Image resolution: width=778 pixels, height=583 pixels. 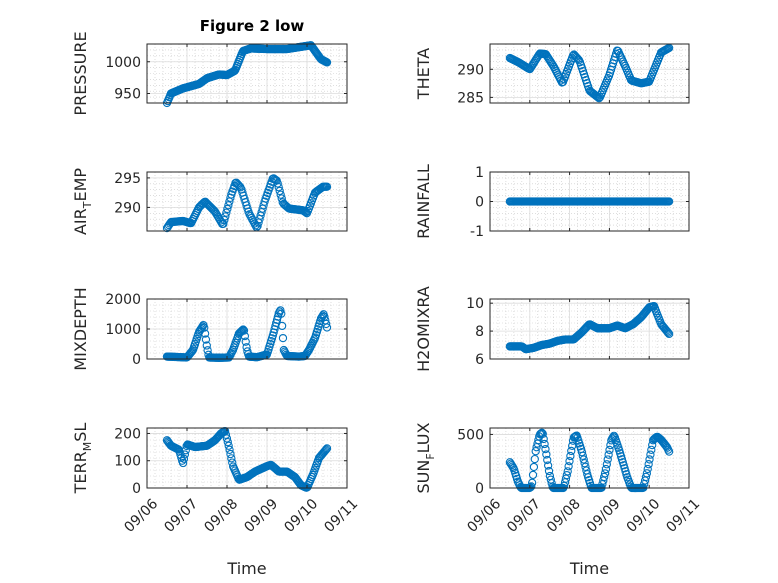 I want to click on subplot-mixdepth: 0 1000 2000 MIXDEPTH, so click(x=209, y=329).